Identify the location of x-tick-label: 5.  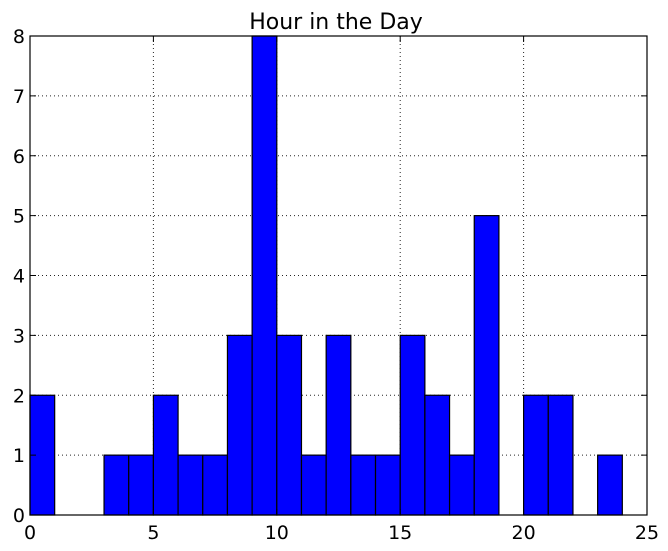
(153, 533).